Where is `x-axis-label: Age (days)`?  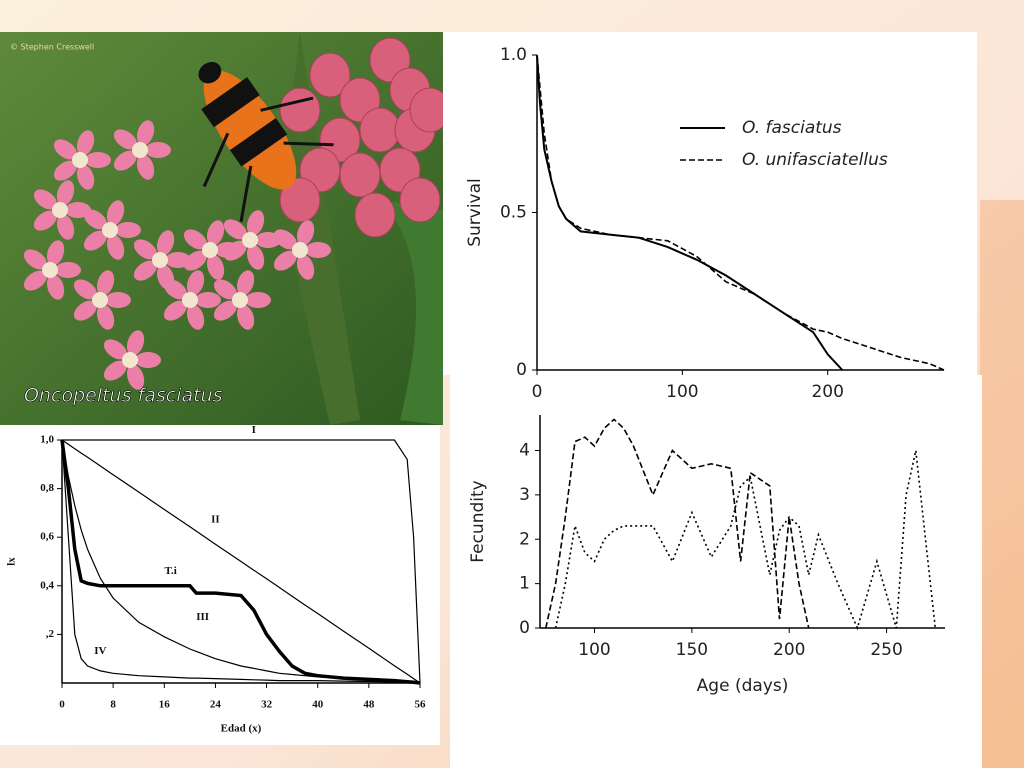
x-axis-label: Age (days) is located at coordinates (743, 686).